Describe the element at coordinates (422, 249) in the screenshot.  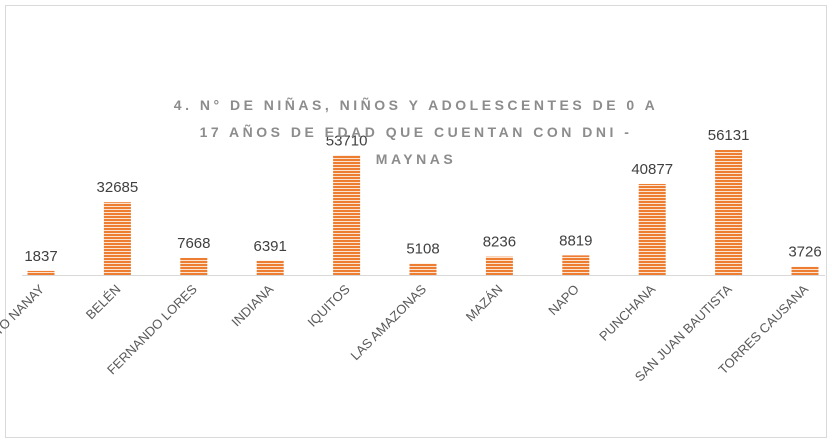
I see `data-label: 5108` at that location.